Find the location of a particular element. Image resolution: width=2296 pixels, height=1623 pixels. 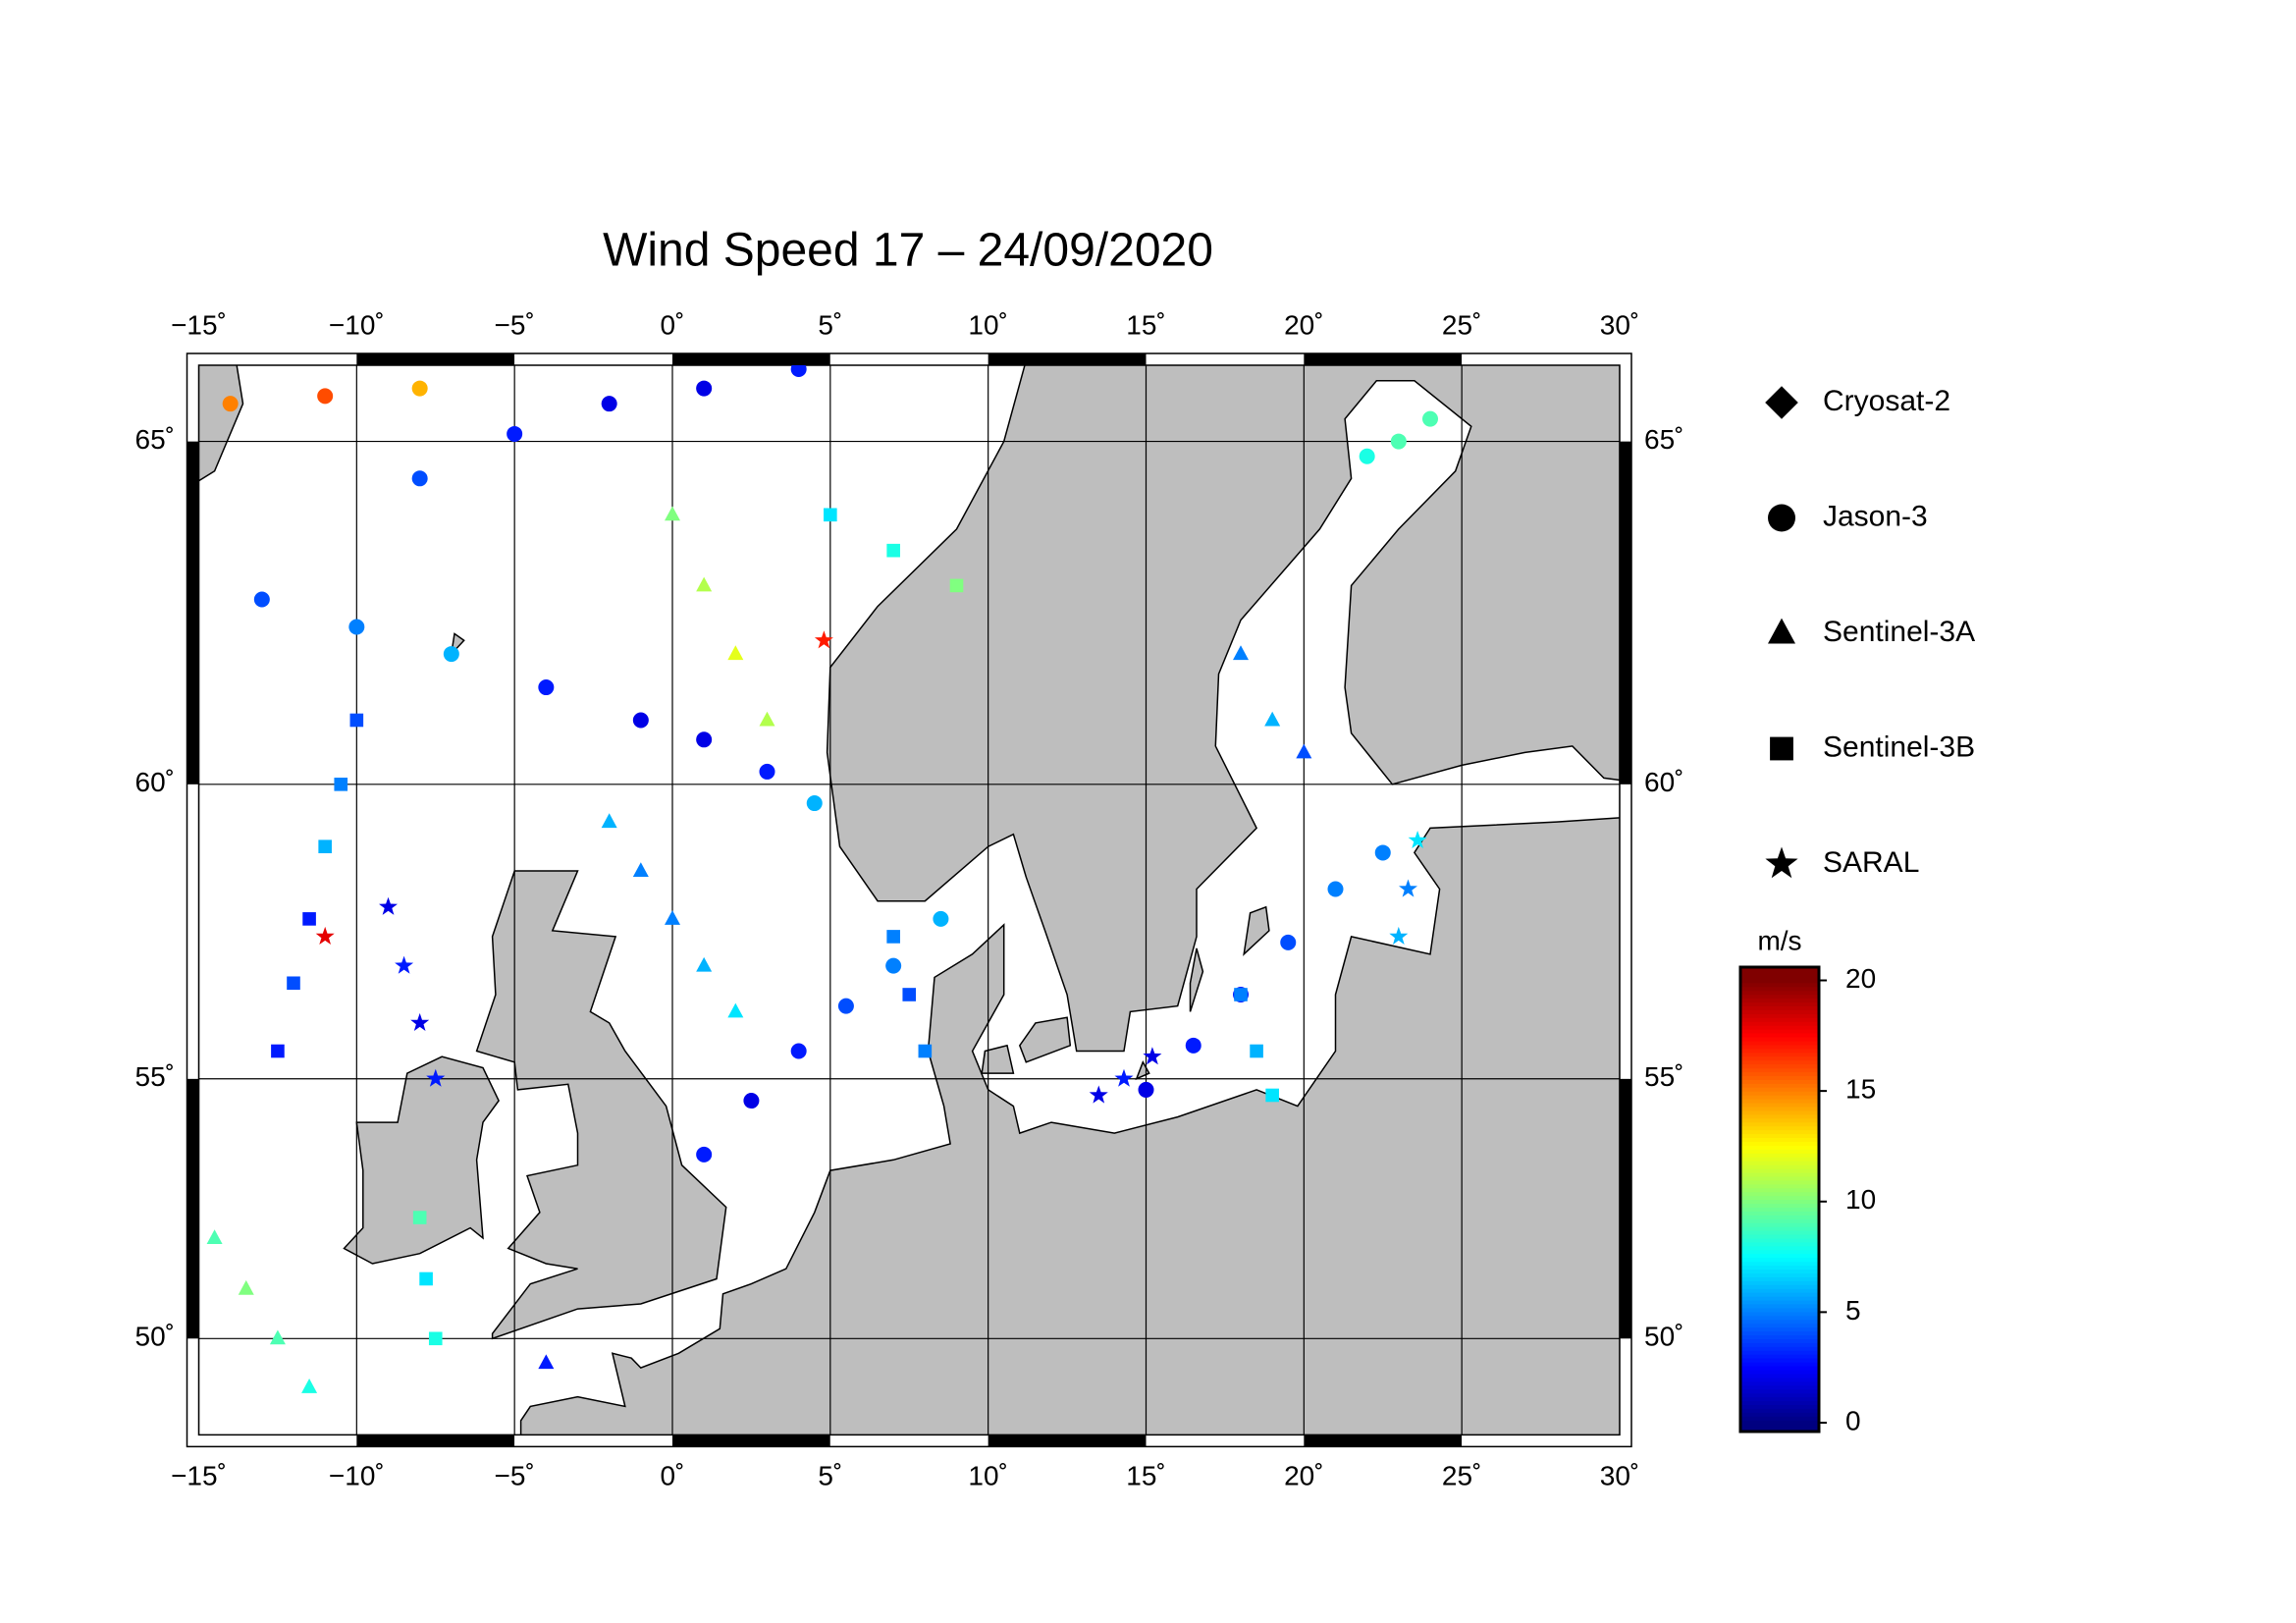

colorbar-tick-label: 10 is located at coordinates (1861, 1199).